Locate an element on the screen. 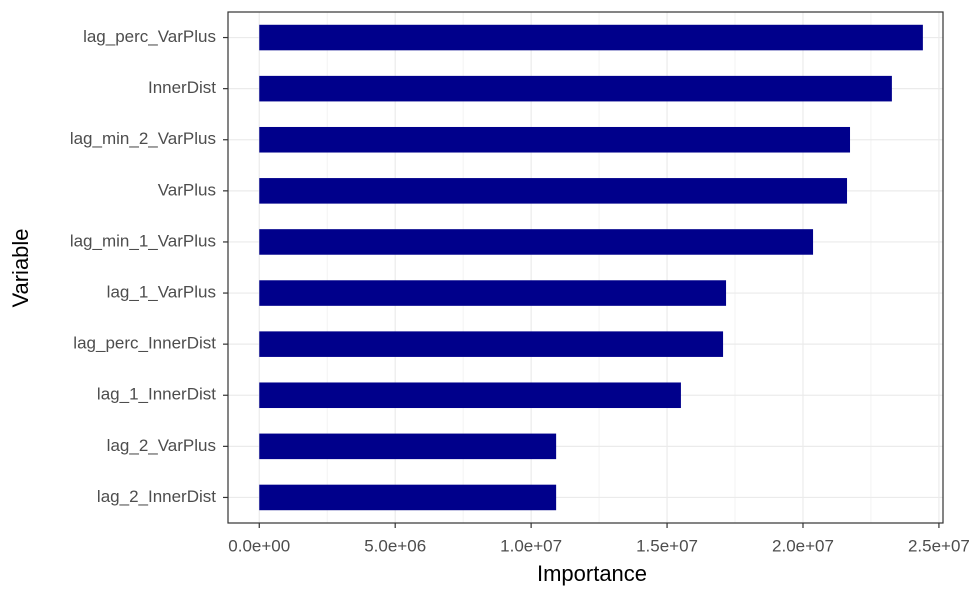 The width and height of the screenshot is (969, 599). x-axis-title: Importance is located at coordinates (592, 573).